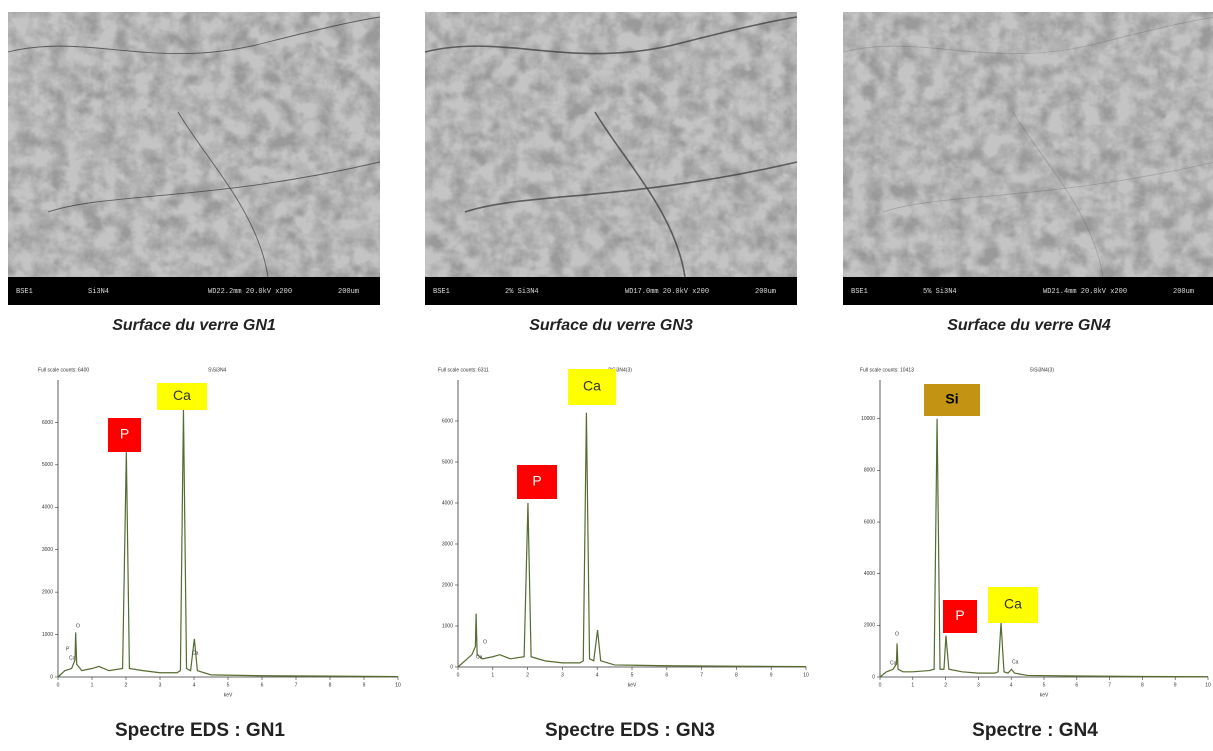 This screenshot has height=751, width=1213. Describe the element at coordinates (667, 292) in the screenshot. I see `info-text: WD17.0mm 20.0kV x200` at that location.